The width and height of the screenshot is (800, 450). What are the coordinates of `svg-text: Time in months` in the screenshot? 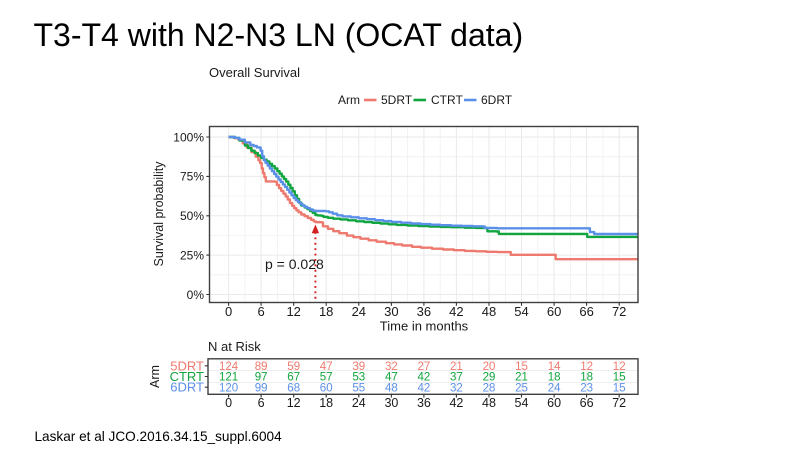 It's located at (424, 326).